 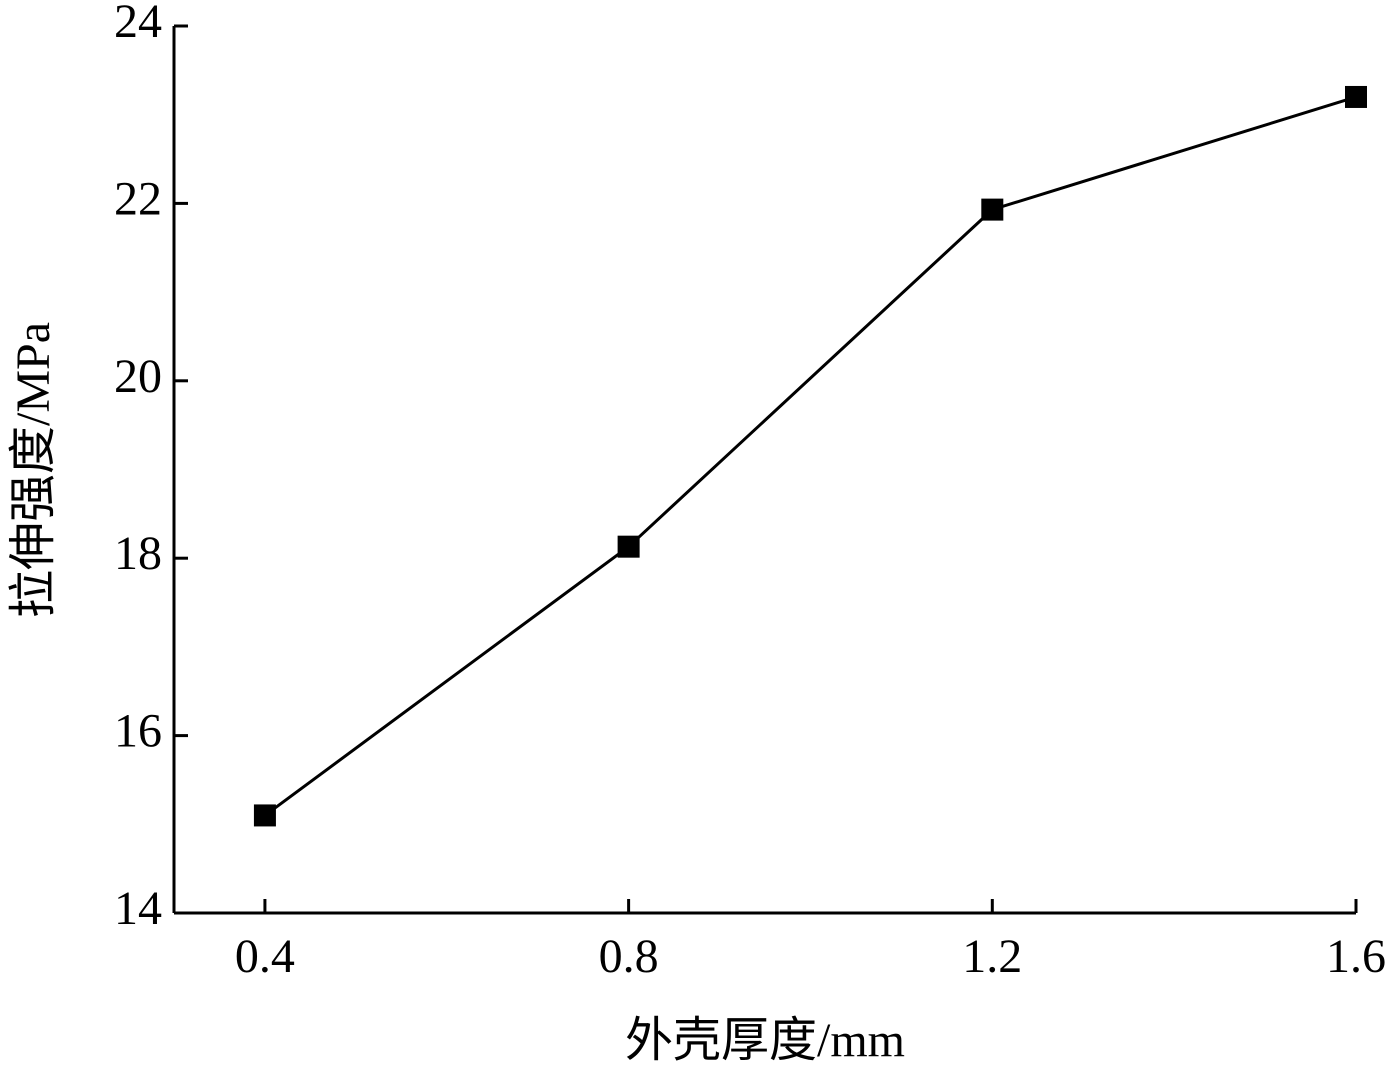 What do you see at coordinates (138, 24) in the screenshot?
I see `y-tick-label: 24` at bounding box center [138, 24].